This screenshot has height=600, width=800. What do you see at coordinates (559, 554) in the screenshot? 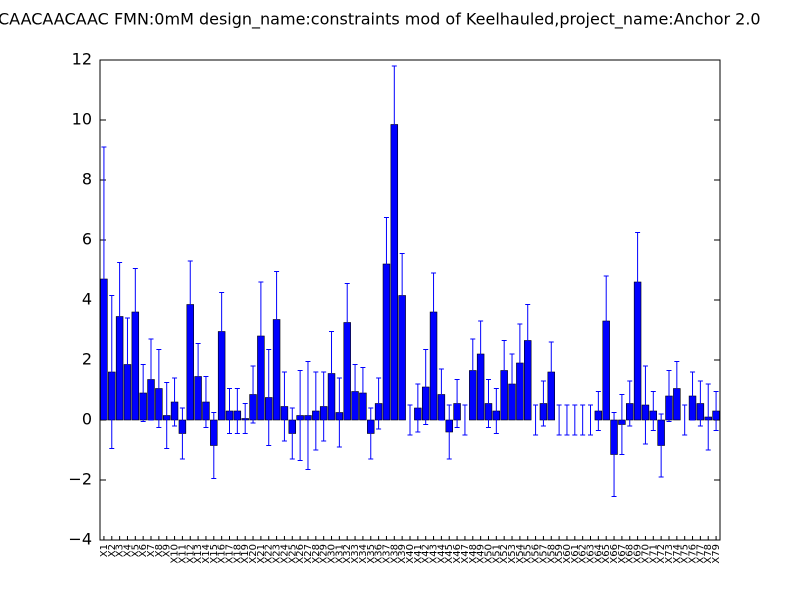
I see `x-tick-label: X59` at bounding box center [559, 554].